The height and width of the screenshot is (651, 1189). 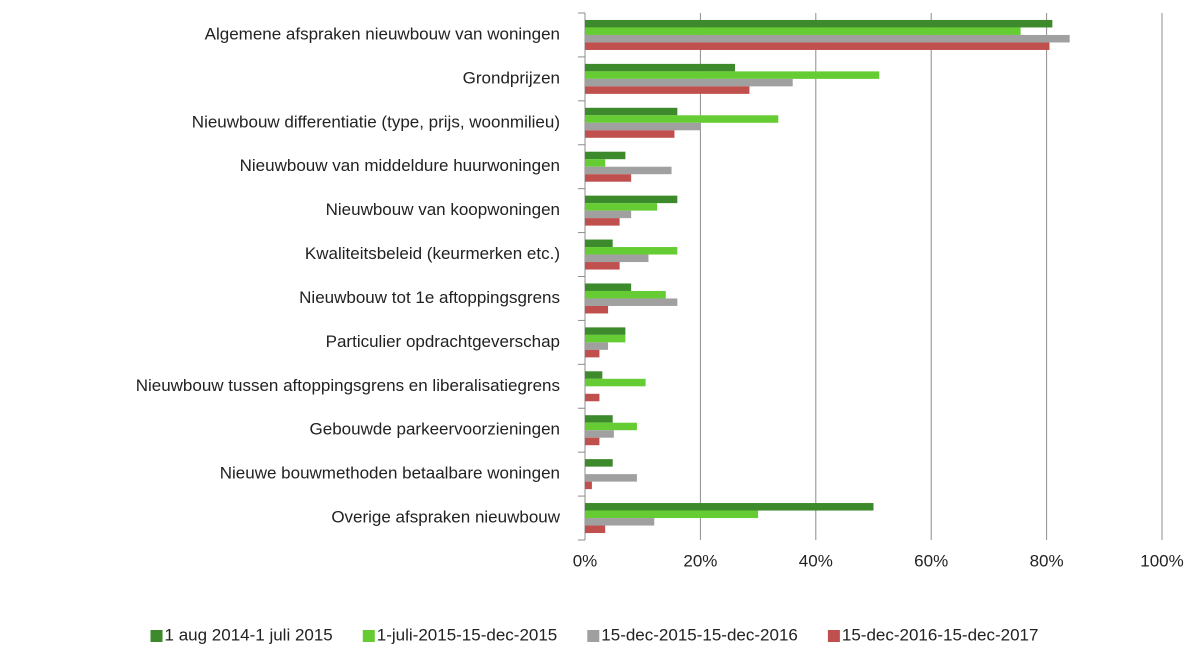 I want to click on y-tick-label: Grondprijzen, so click(x=511, y=77).